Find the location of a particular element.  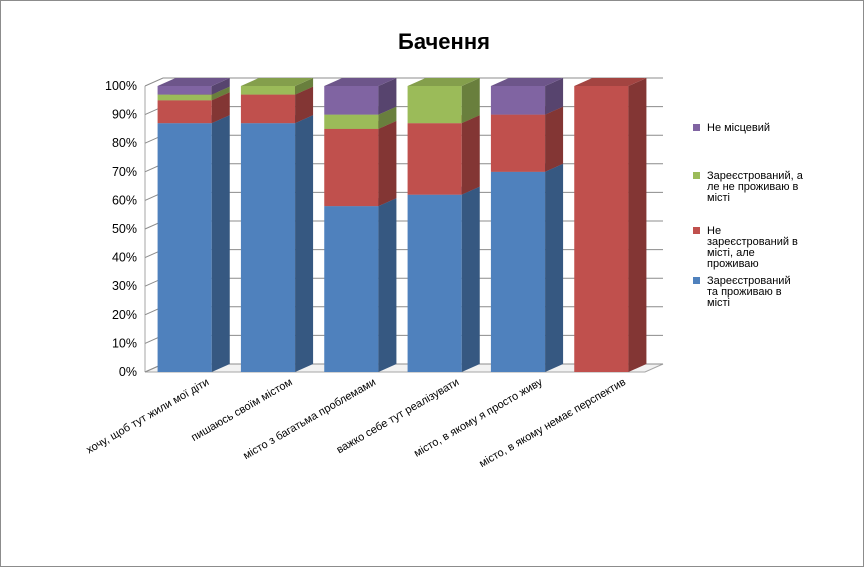

y-tick-label: 20% is located at coordinates (124, 315).